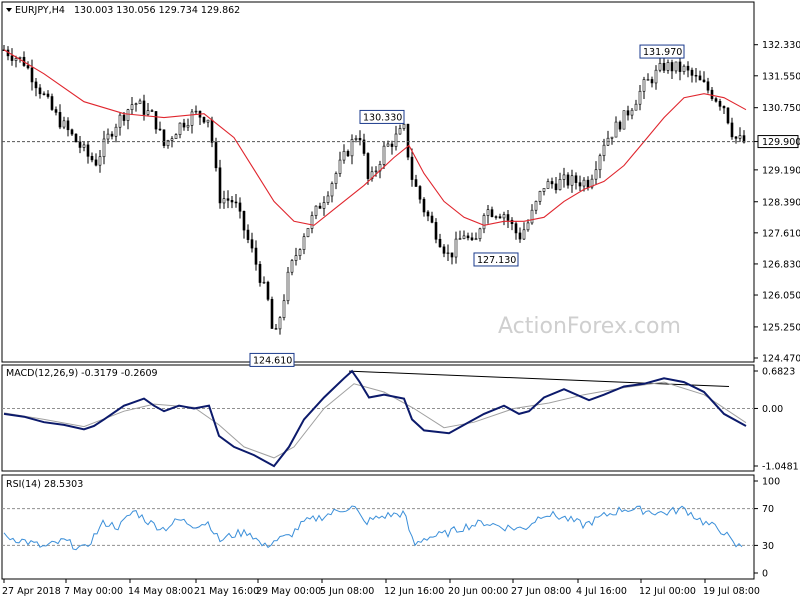 The height and width of the screenshot is (604, 800). I want to click on dropdown-triangle-icon, so click(9, 10).